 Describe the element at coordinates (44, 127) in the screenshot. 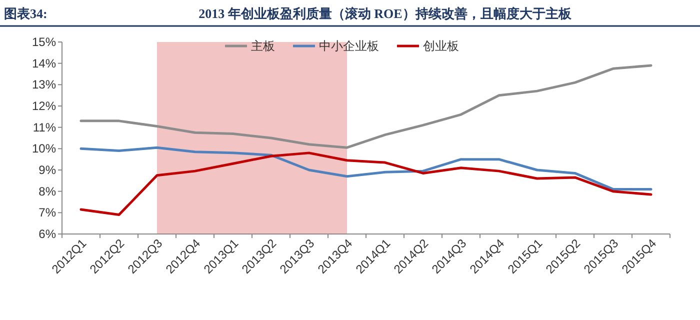

I see `y-tick-label: 11%` at that location.